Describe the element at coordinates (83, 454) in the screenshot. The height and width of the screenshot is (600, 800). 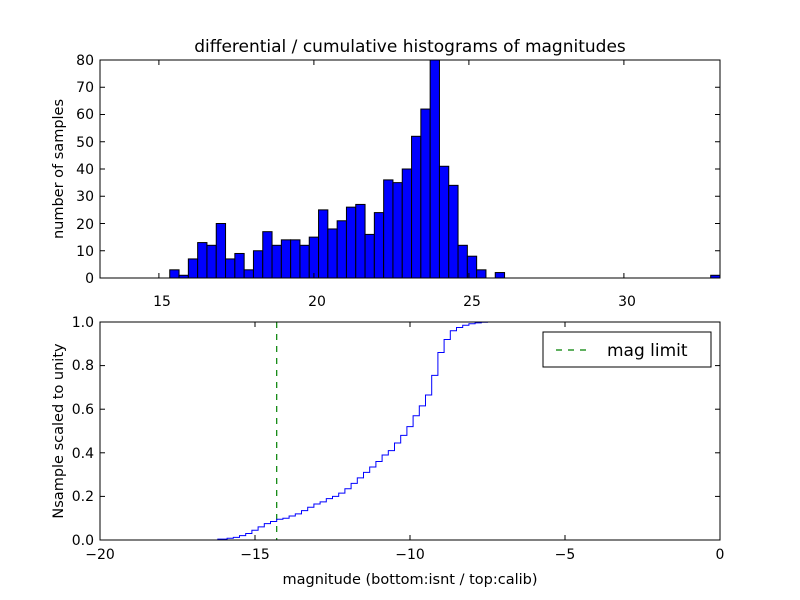
I see `bottom-y-tick-label: 0.4` at that location.